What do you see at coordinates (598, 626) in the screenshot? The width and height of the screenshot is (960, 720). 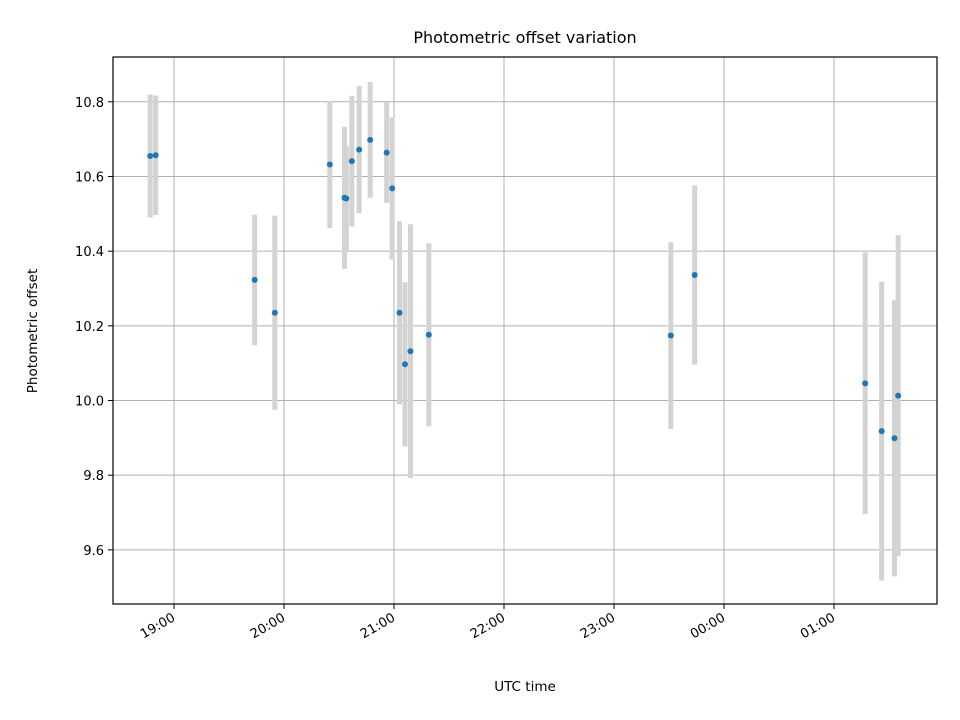 I see `x-tick-label: 23:00` at bounding box center [598, 626].